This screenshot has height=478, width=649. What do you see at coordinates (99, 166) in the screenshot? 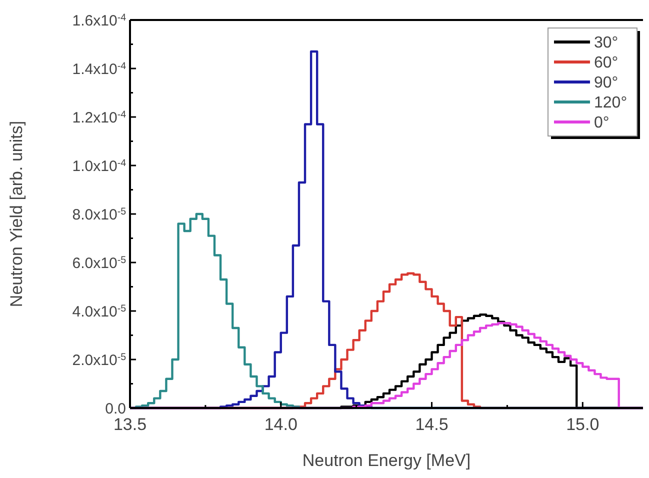
I see `y-tick-label: 1.0x10$^{-4}$` at bounding box center [99, 166].